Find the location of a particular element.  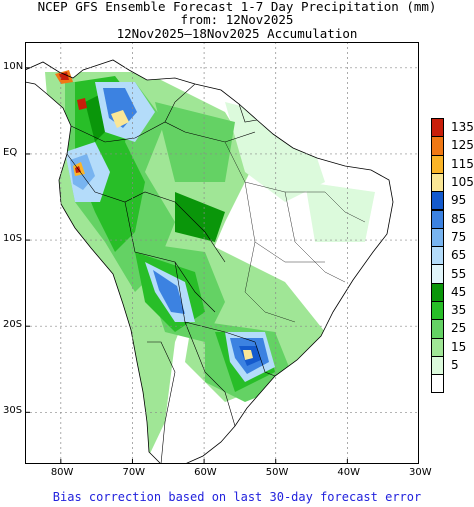

lon-tick-label: 80W is located at coordinates (62, 472).